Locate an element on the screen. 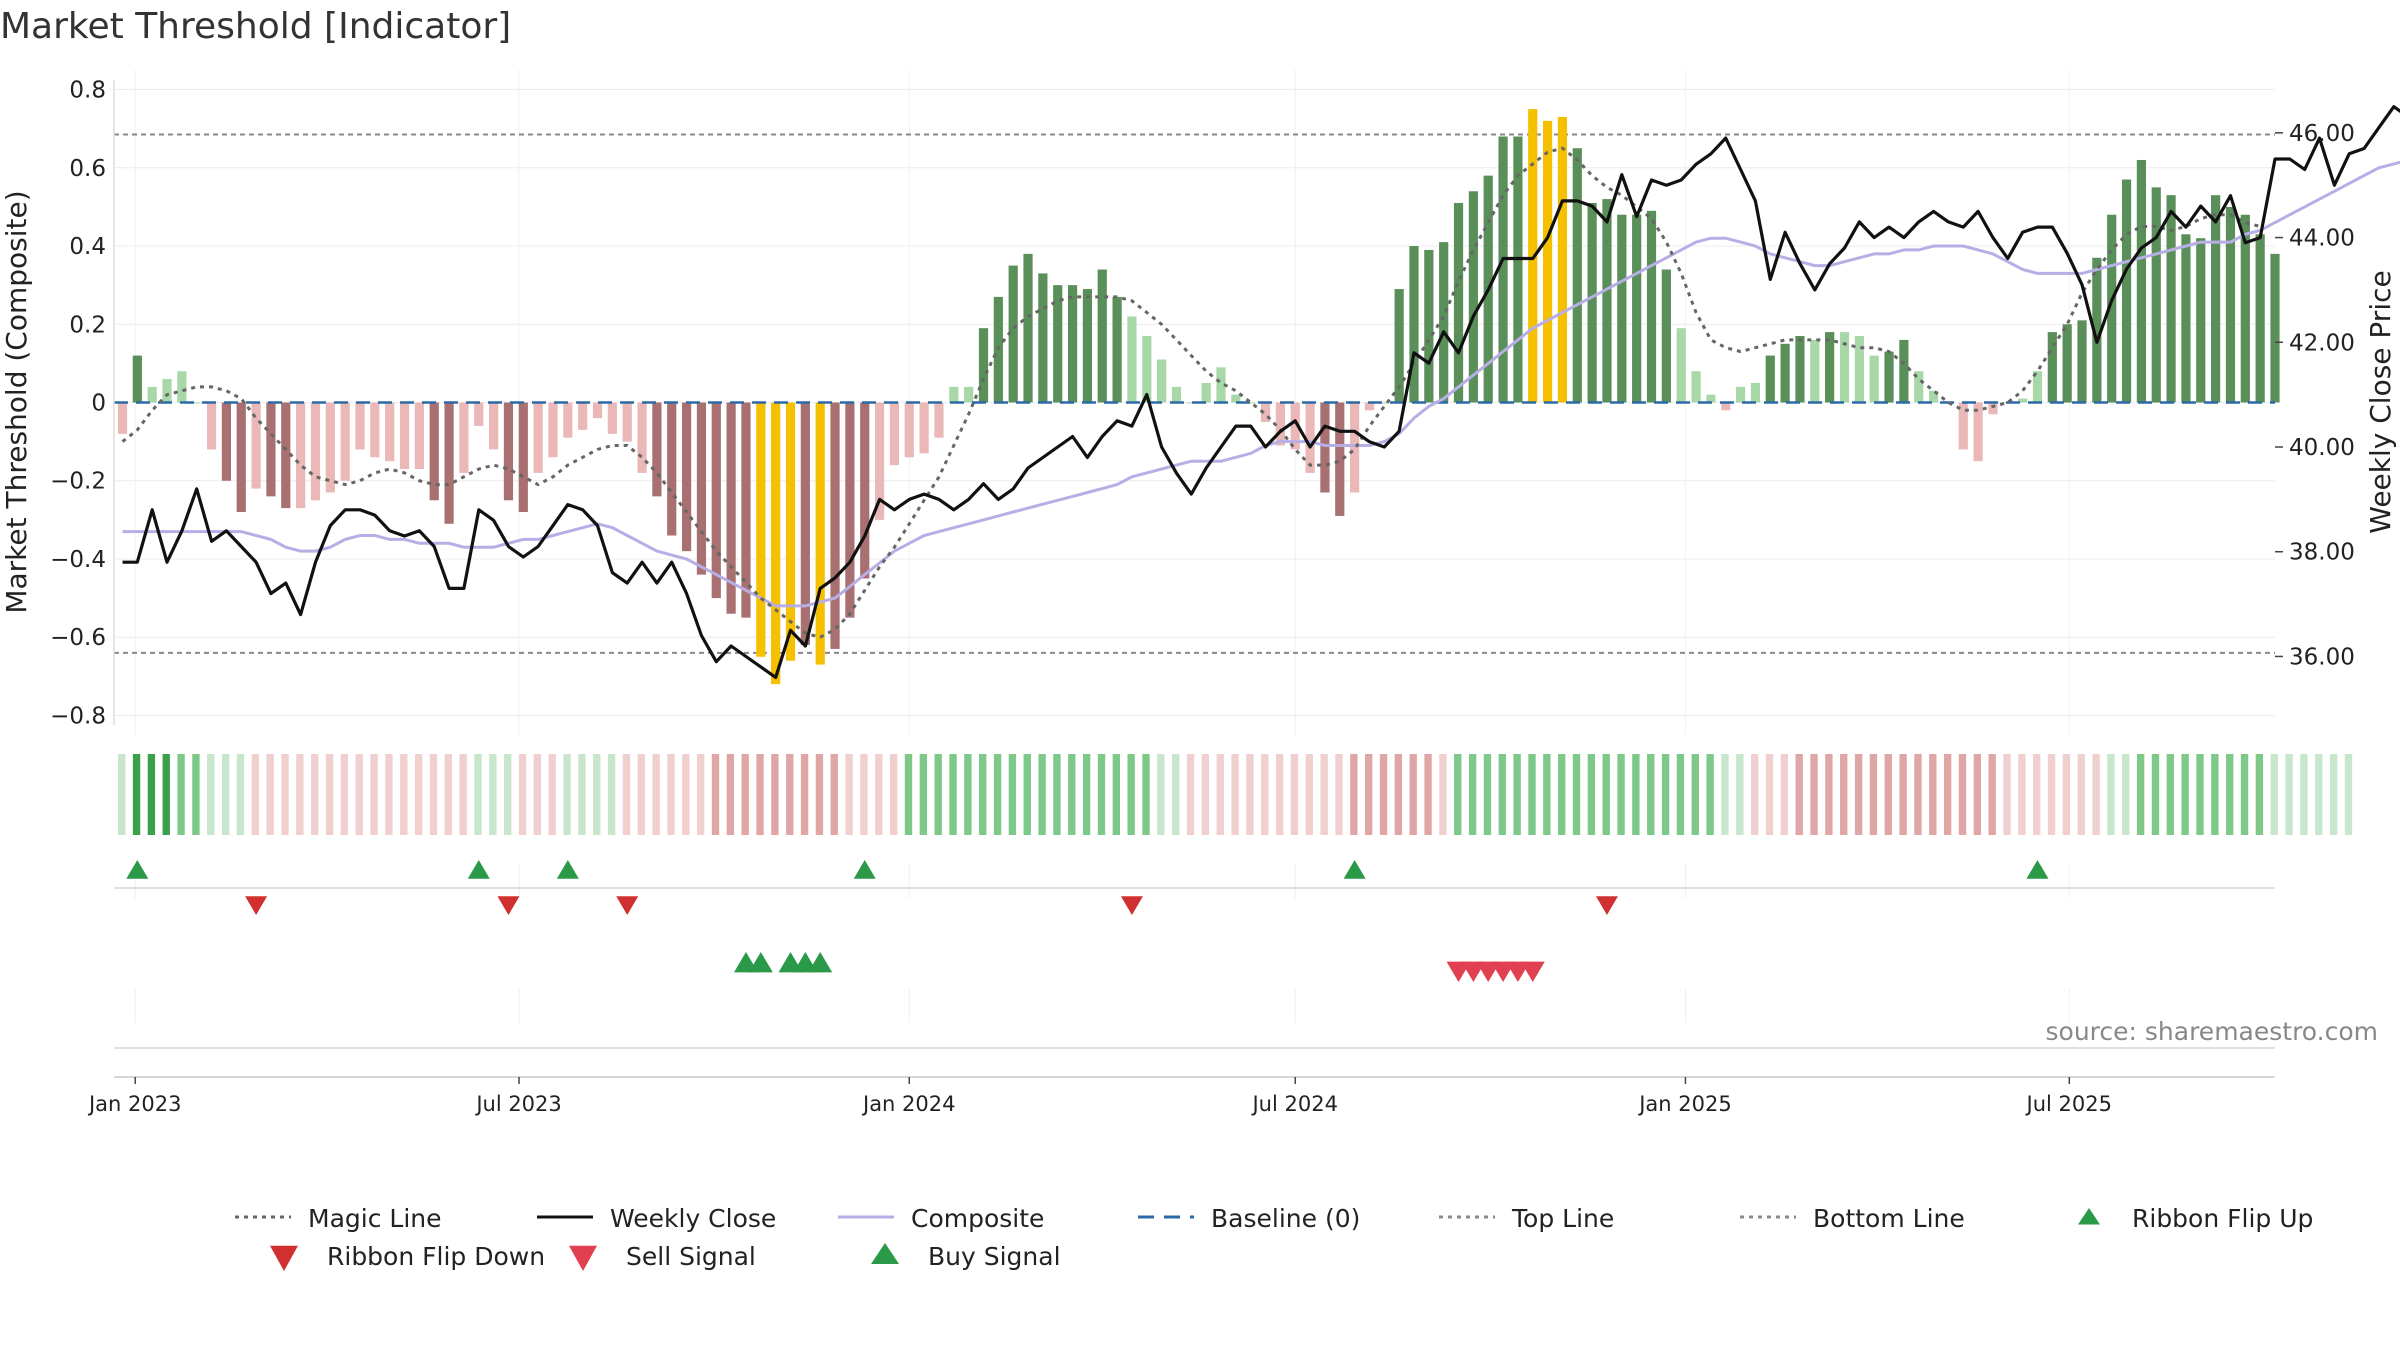 Image resolution: width=2400 pixels, height=1350 pixels. legend-label: Buy Signal is located at coordinates (994, 1256).